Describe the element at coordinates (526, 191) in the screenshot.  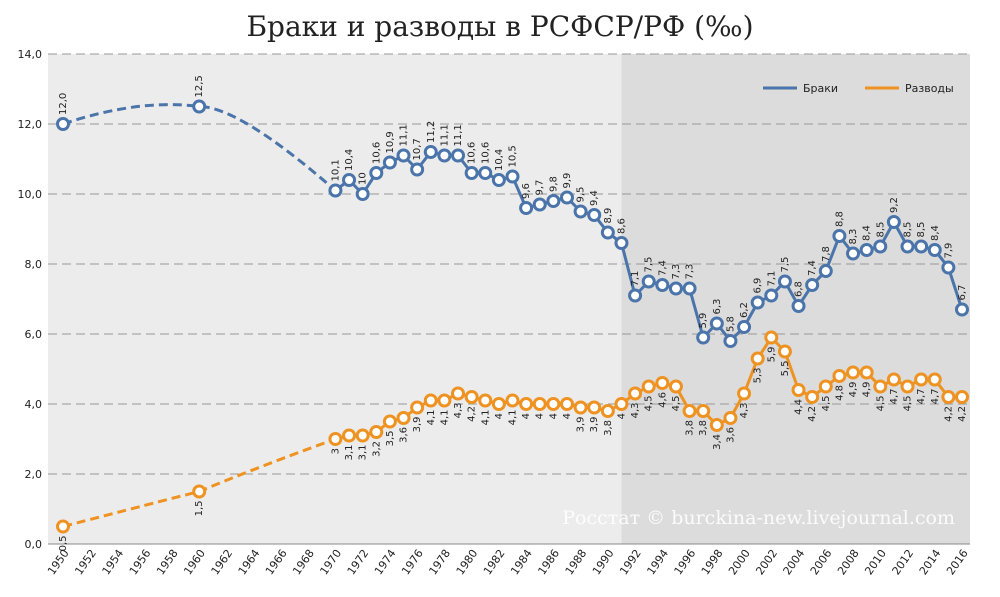
I see `data-label: 9,6` at that location.